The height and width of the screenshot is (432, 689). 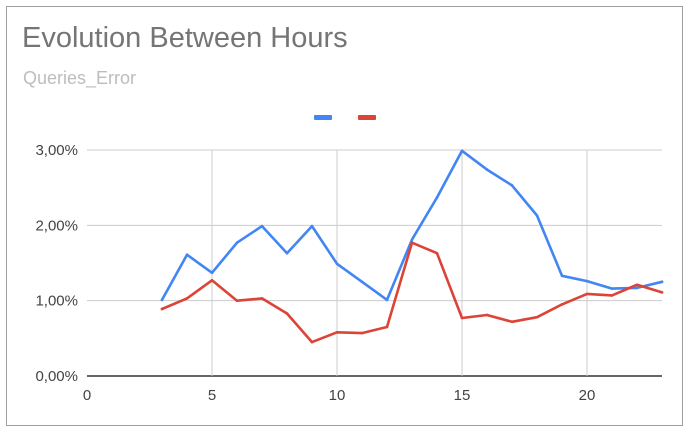 What do you see at coordinates (345, 117) in the screenshot?
I see `legend` at bounding box center [345, 117].